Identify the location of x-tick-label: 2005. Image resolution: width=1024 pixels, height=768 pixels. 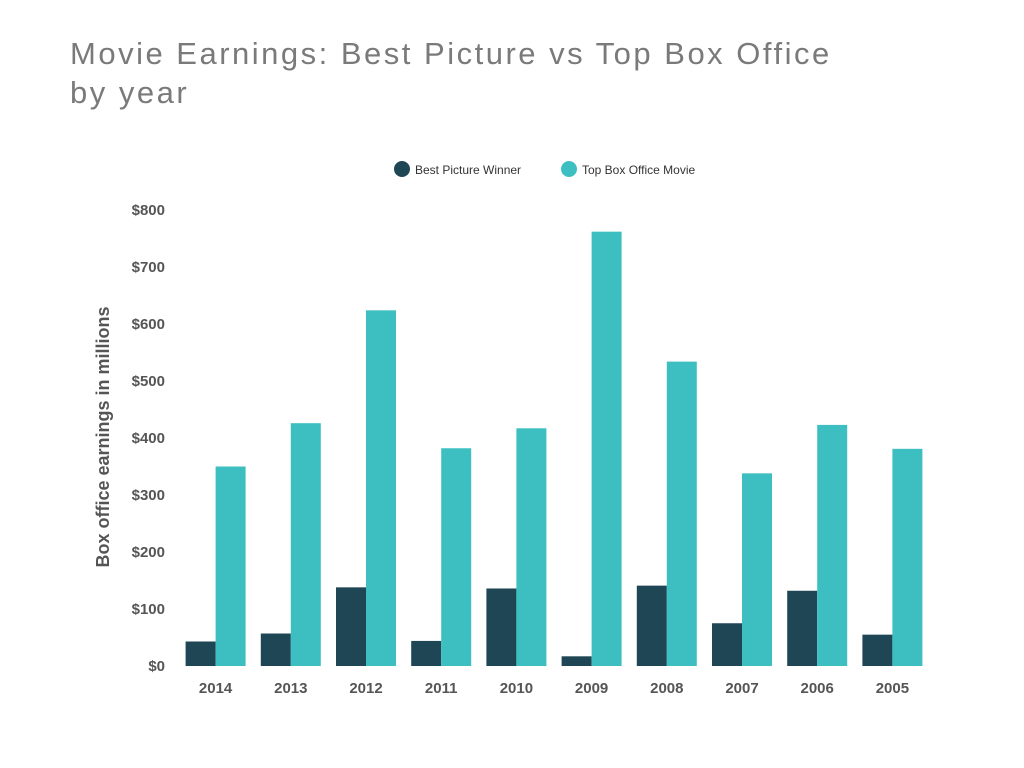
(892, 688).